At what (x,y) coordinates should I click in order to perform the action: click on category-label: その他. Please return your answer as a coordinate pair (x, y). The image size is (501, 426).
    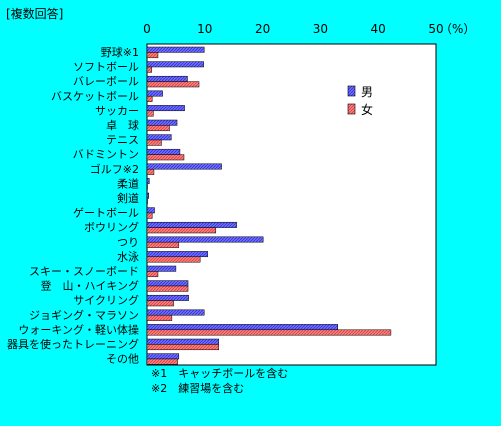
    Looking at the image, I should click on (122, 359).